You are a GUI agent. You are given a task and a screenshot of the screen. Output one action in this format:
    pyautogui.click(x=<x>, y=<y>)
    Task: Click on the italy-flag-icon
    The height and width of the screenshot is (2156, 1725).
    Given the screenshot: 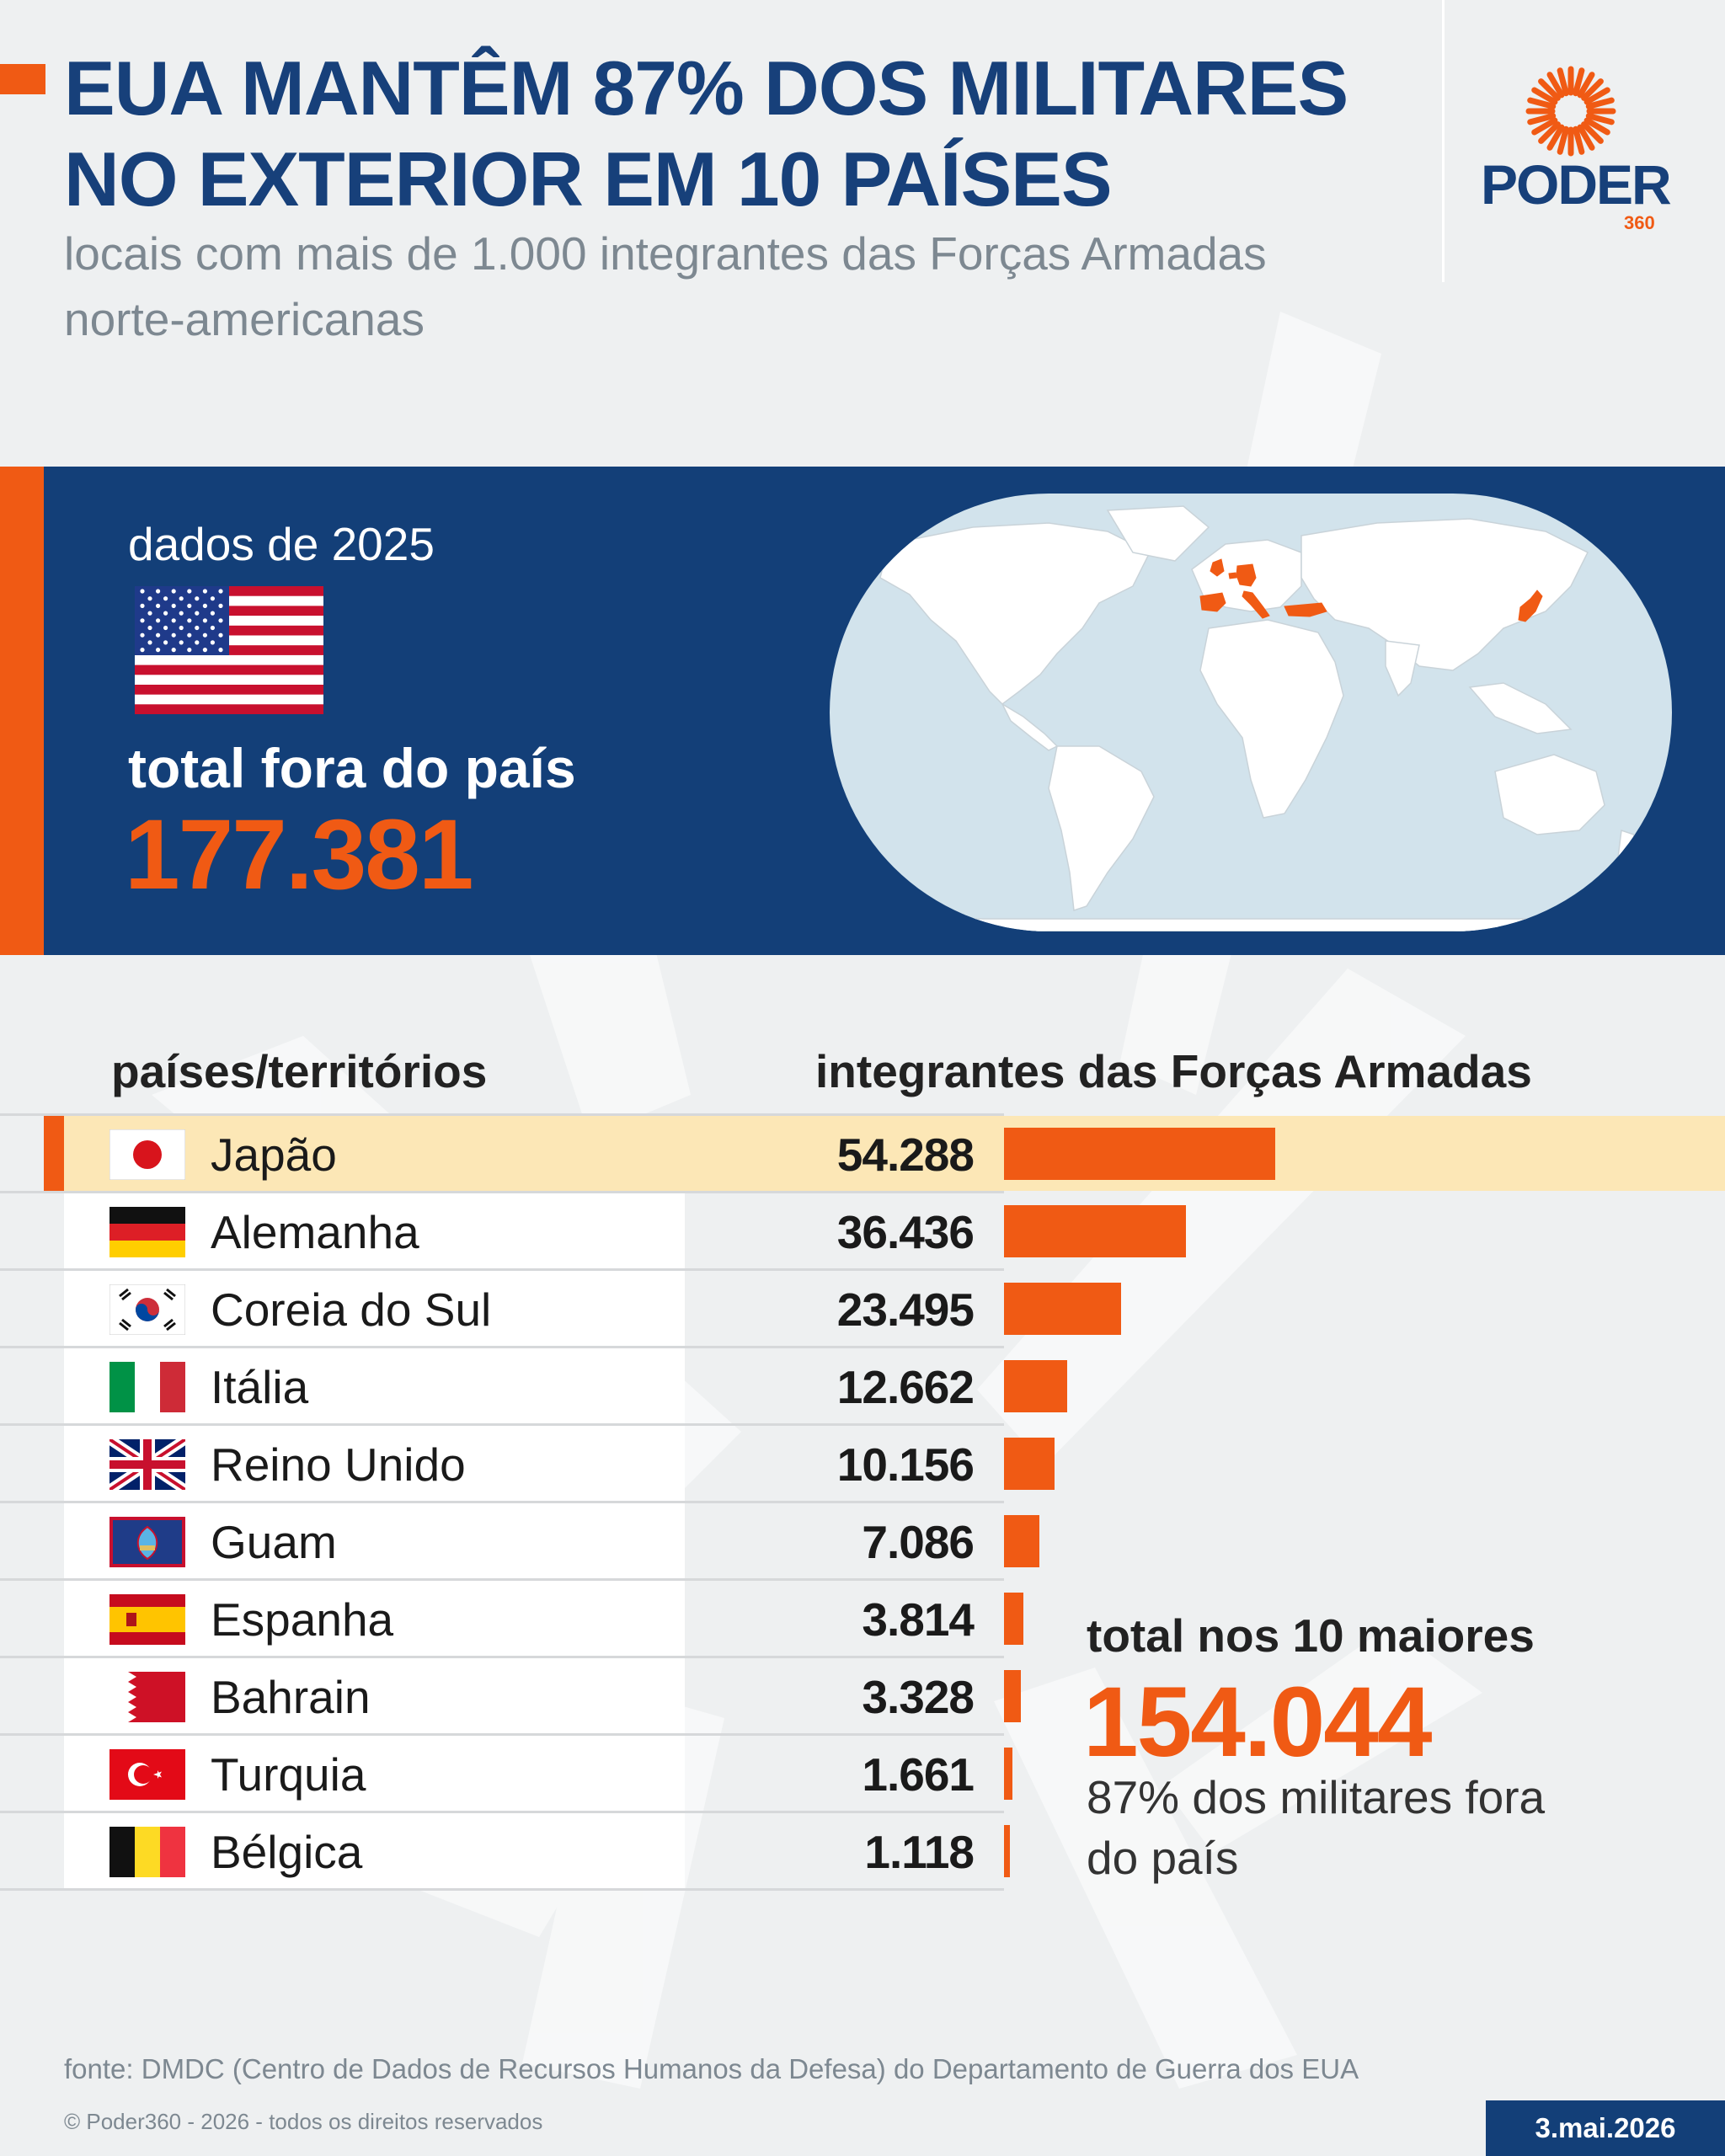 What is the action you would take?
    pyautogui.click(x=147, y=1387)
    